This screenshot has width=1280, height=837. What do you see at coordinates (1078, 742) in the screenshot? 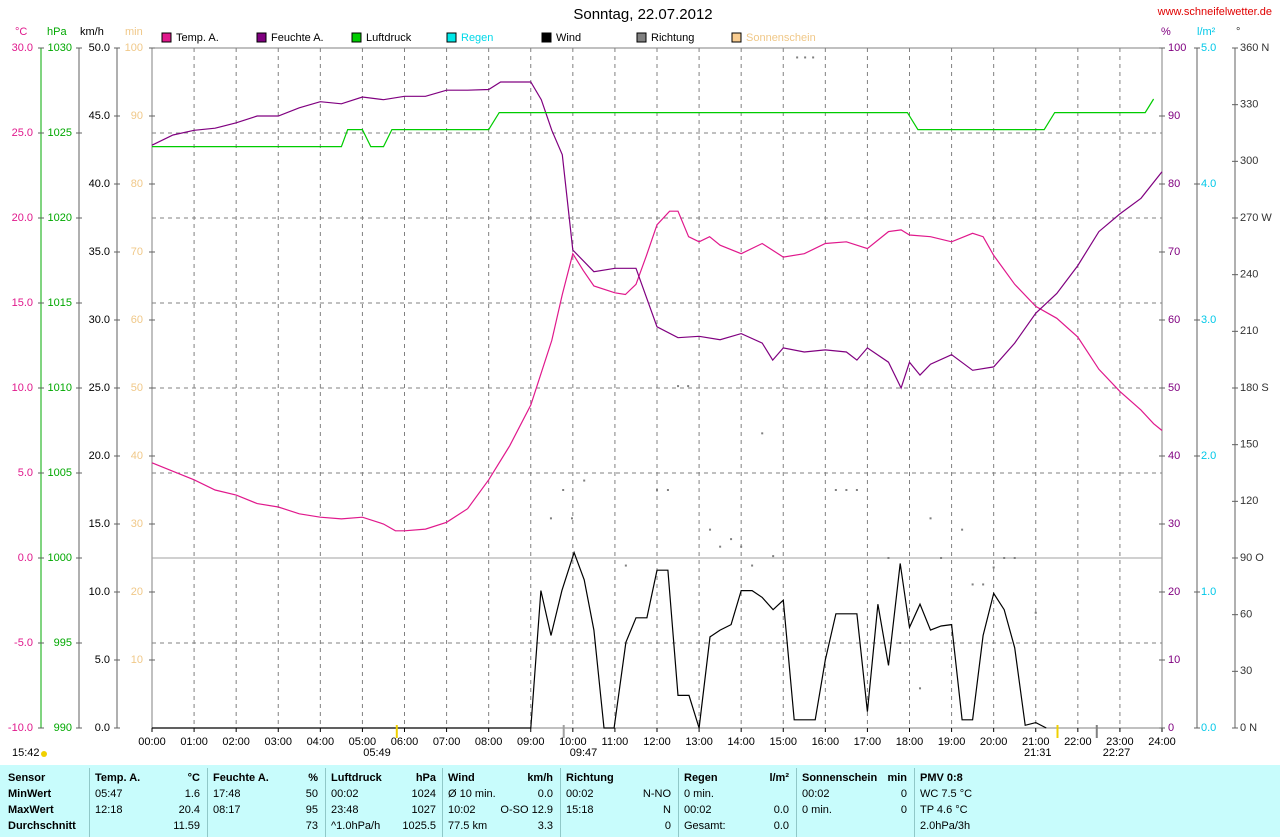
I see `x-tick-label: 22:00` at bounding box center [1078, 742].